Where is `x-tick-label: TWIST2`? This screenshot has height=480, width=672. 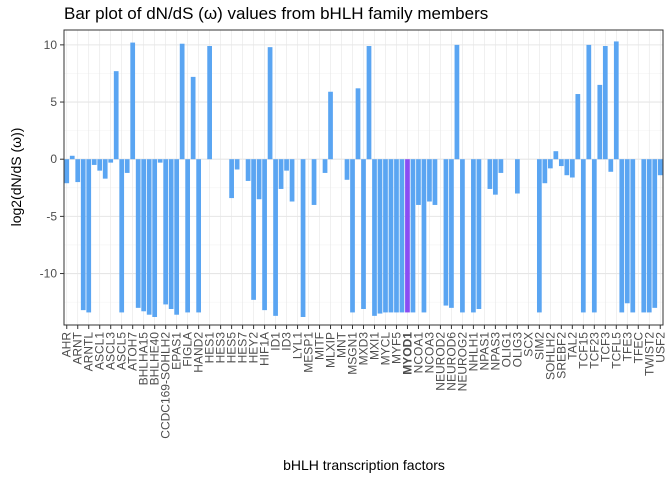 x-tick-label: TWIST2 is located at coordinates (649, 354).